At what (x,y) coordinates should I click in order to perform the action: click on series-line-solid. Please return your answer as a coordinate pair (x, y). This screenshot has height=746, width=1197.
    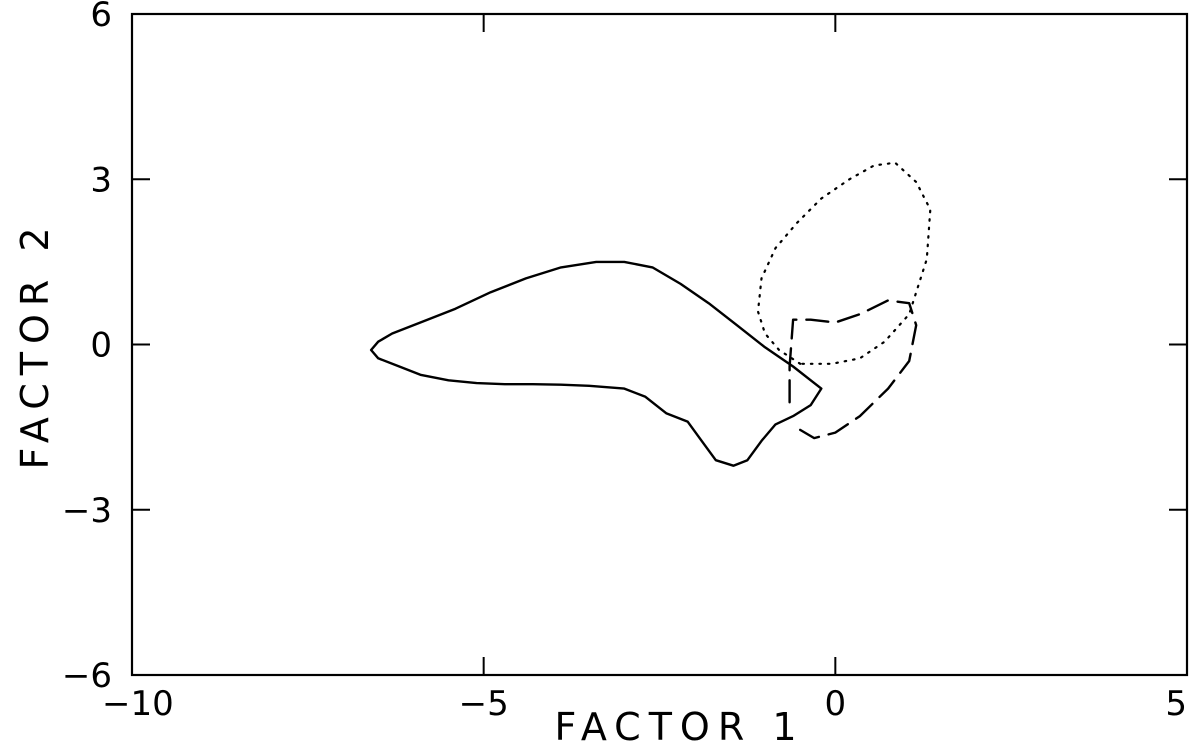
    Looking at the image, I should click on (596, 363).